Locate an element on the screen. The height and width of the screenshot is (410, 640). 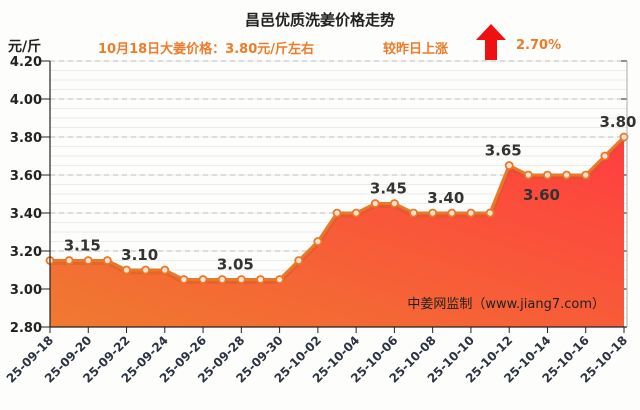
y-tick-label: 3.40 is located at coordinates (26, 214).